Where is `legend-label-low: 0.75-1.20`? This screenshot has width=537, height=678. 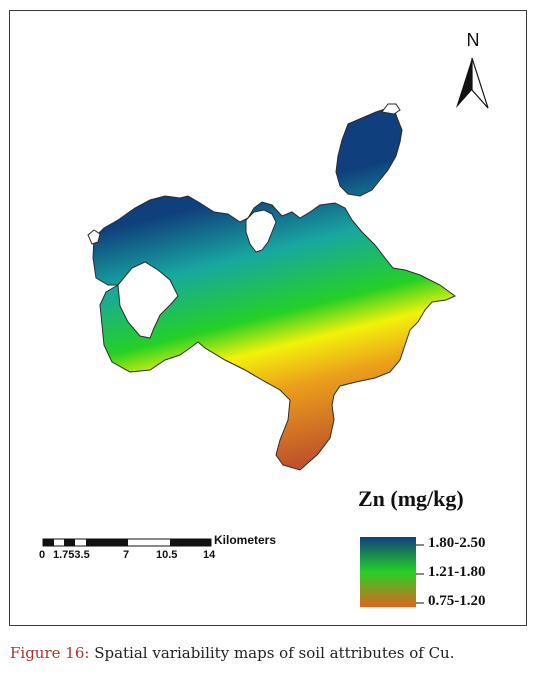
legend-label-low: 0.75-1.20 is located at coordinates (457, 601).